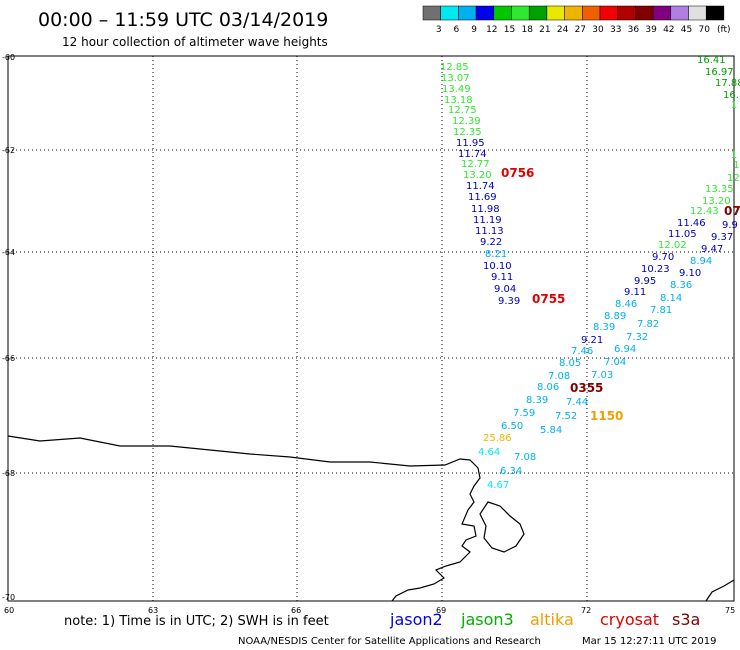 Image resolution: width=740 pixels, height=650 pixels. What do you see at coordinates (458, 100) in the screenshot?
I see `wave-height-value: 13.18` at bounding box center [458, 100].